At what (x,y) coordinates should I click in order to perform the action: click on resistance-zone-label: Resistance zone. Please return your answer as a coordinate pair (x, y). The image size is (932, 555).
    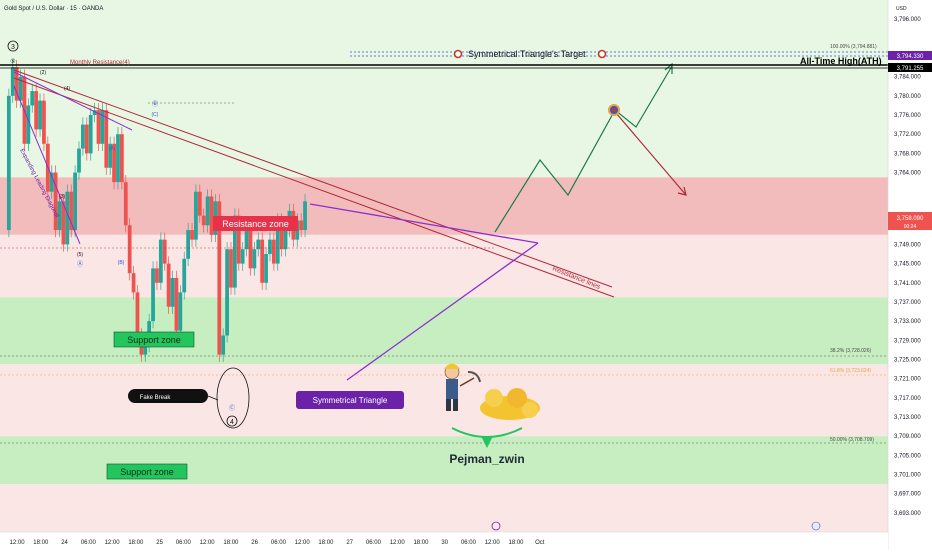
    Looking at the image, I should click on (255, 224).